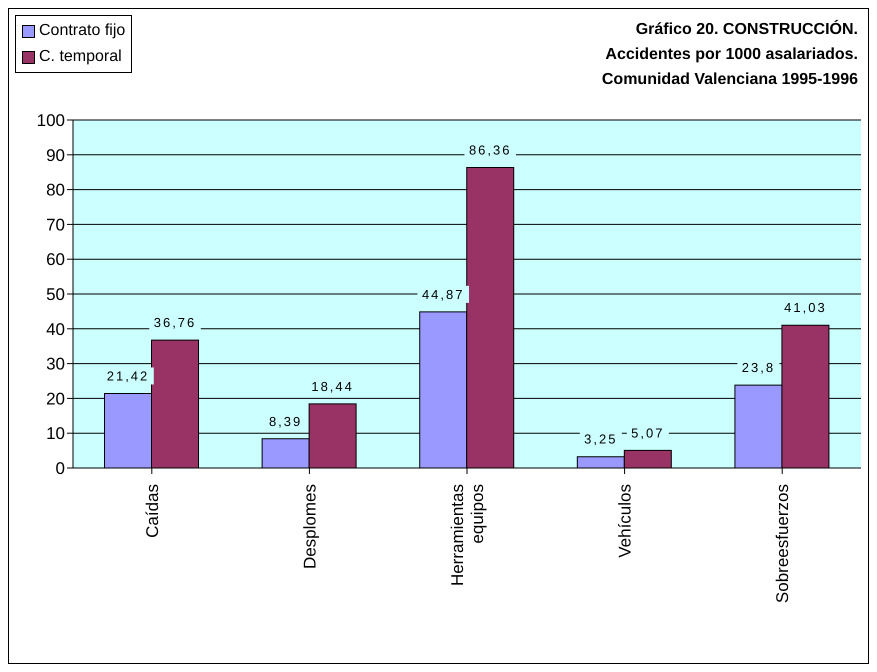 Image resolution: width=877 pixels, height=672 pixels. What do you see at coordinates (60, 468) in the screenshot?
I see `y-tick-label: 0` at bounding box center [60, 468].